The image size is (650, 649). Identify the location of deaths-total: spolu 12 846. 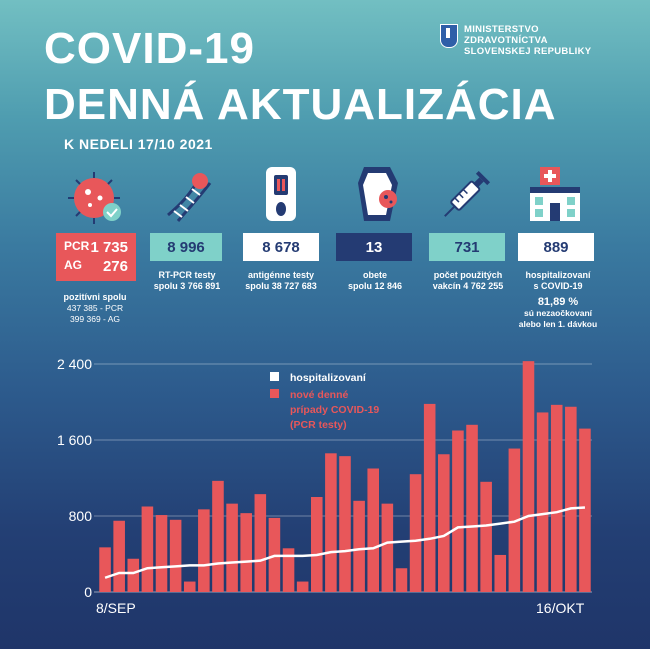
(375, 286).